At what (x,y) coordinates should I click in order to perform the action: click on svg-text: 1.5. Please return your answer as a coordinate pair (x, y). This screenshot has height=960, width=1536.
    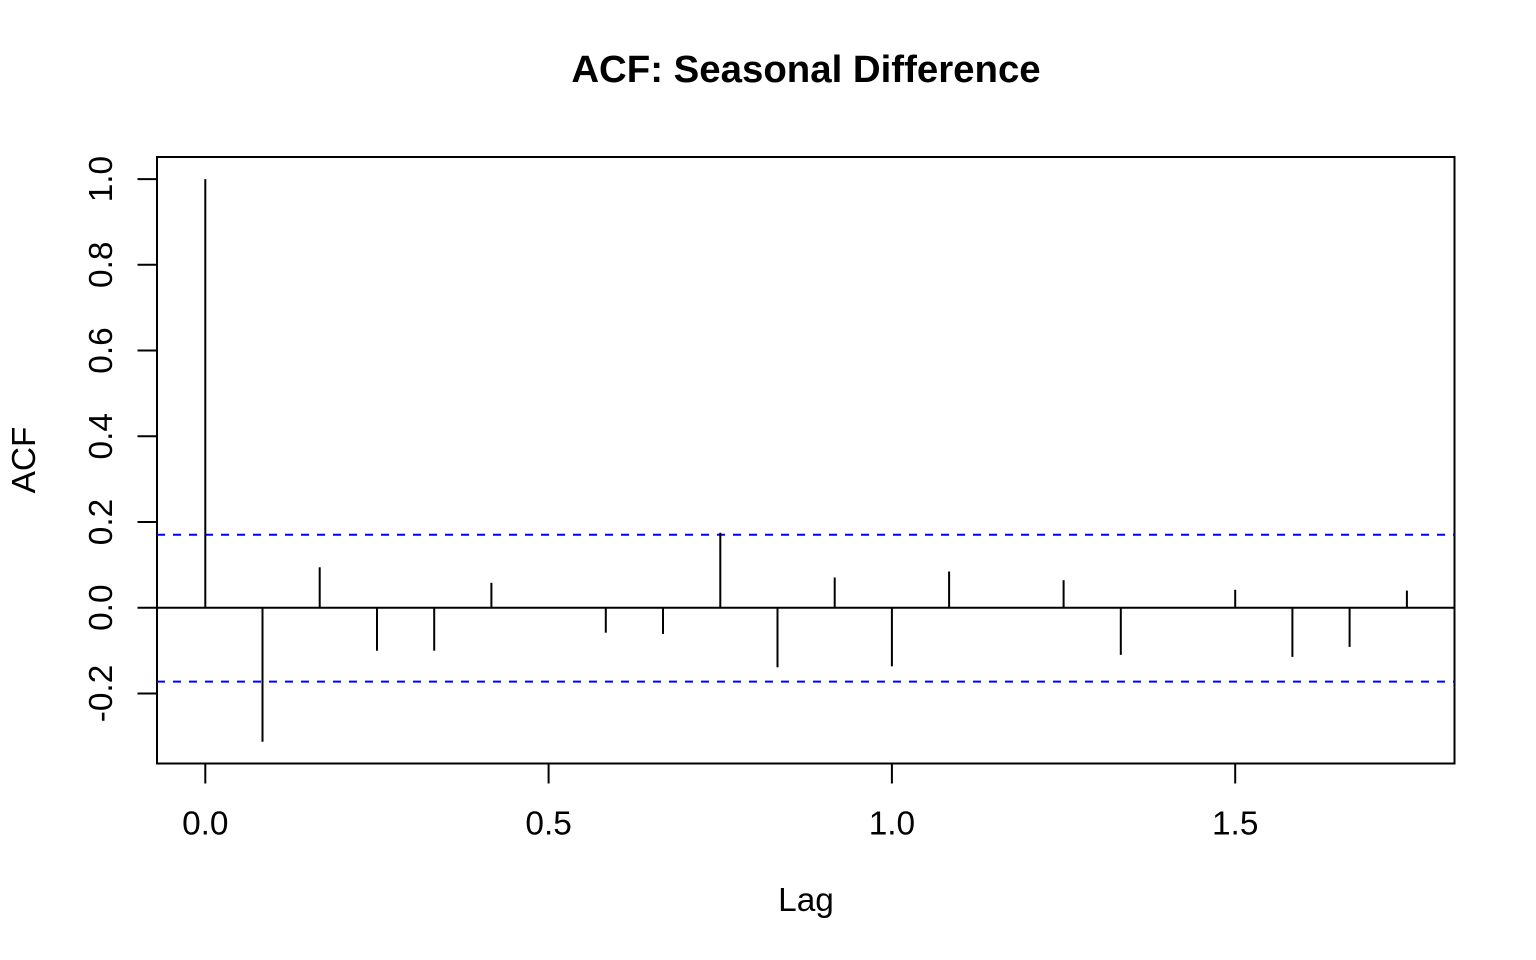
    Looking at the image, I should click on (1235, 824).